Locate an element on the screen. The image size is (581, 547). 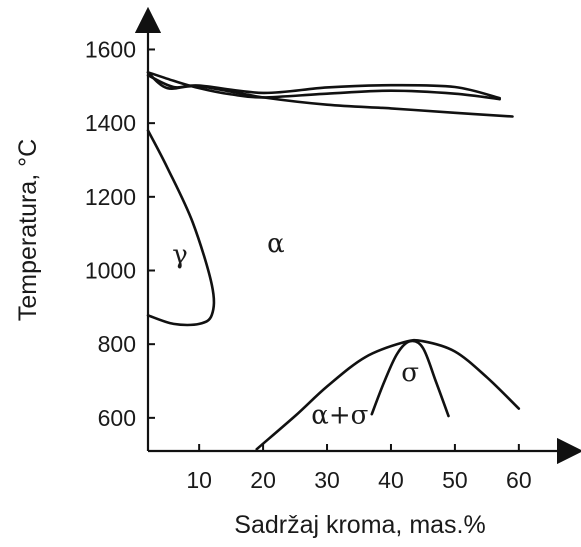
y-tick-label: 800 is located at coordinates (117, 344).